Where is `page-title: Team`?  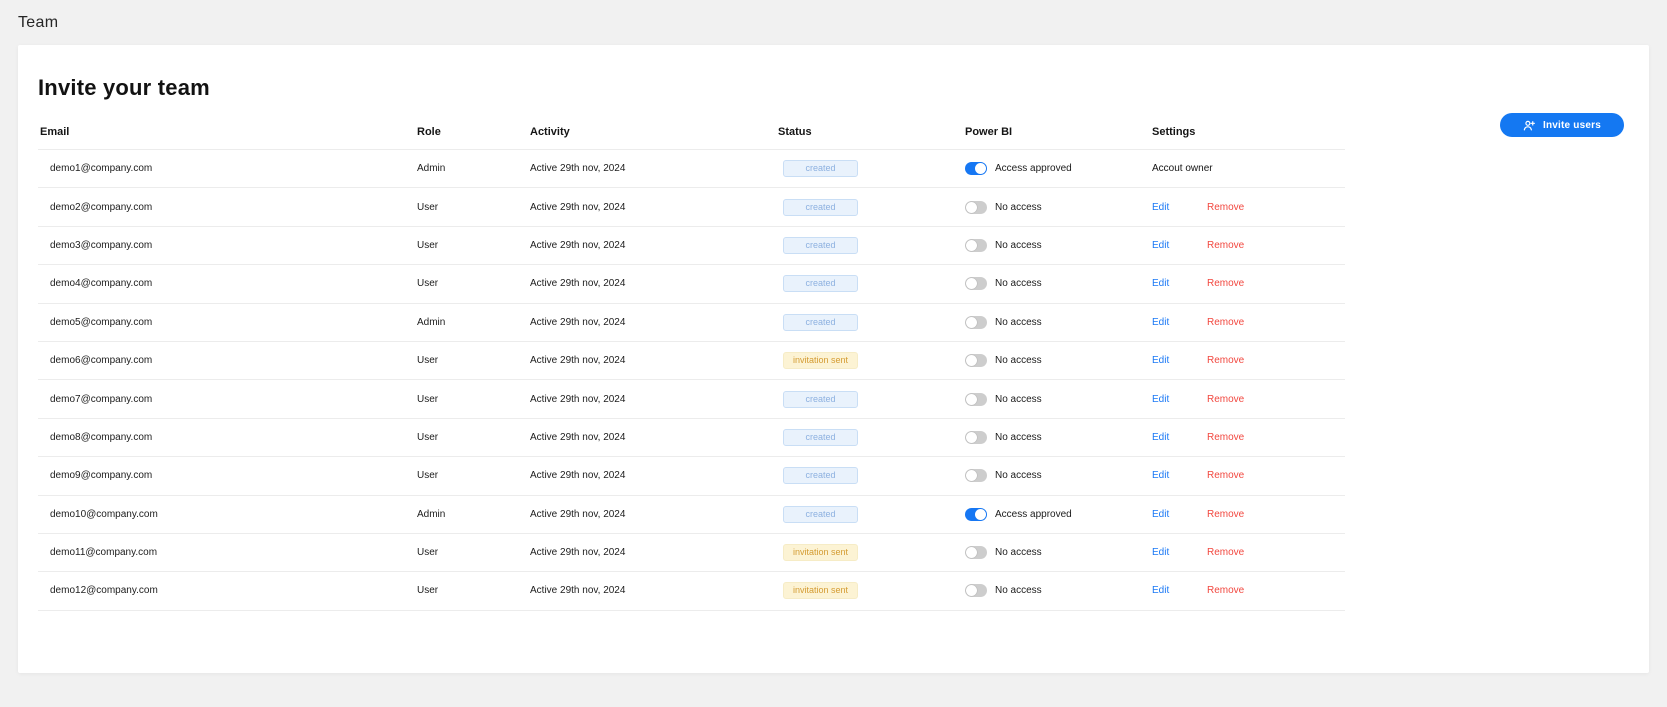 page-title: Team is located at coordinates (38, 22).